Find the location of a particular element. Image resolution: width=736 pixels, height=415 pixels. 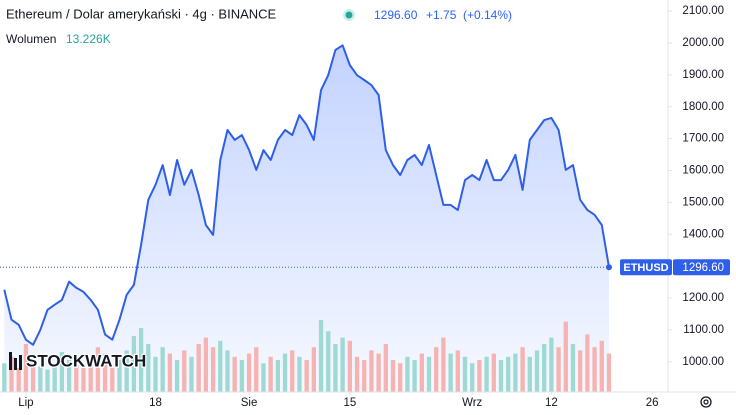

y-tick-label: 1700.00 is located at coordinates (703, 139).